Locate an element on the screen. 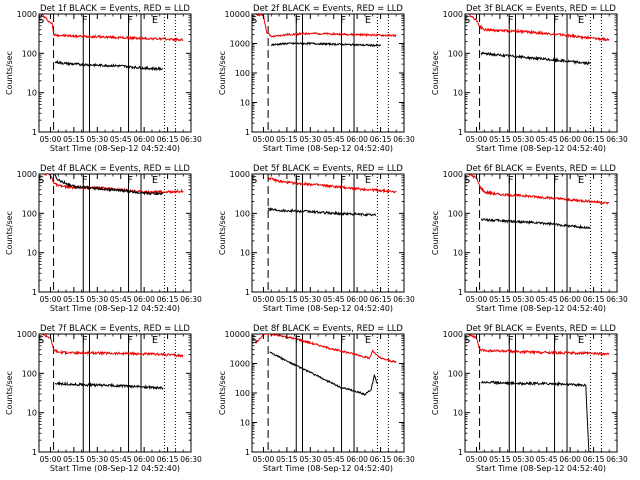 The image size is (640, 480). panel-title: Det 6f BLACK = Events, RED = LLD is located at coordinates (541, 169).